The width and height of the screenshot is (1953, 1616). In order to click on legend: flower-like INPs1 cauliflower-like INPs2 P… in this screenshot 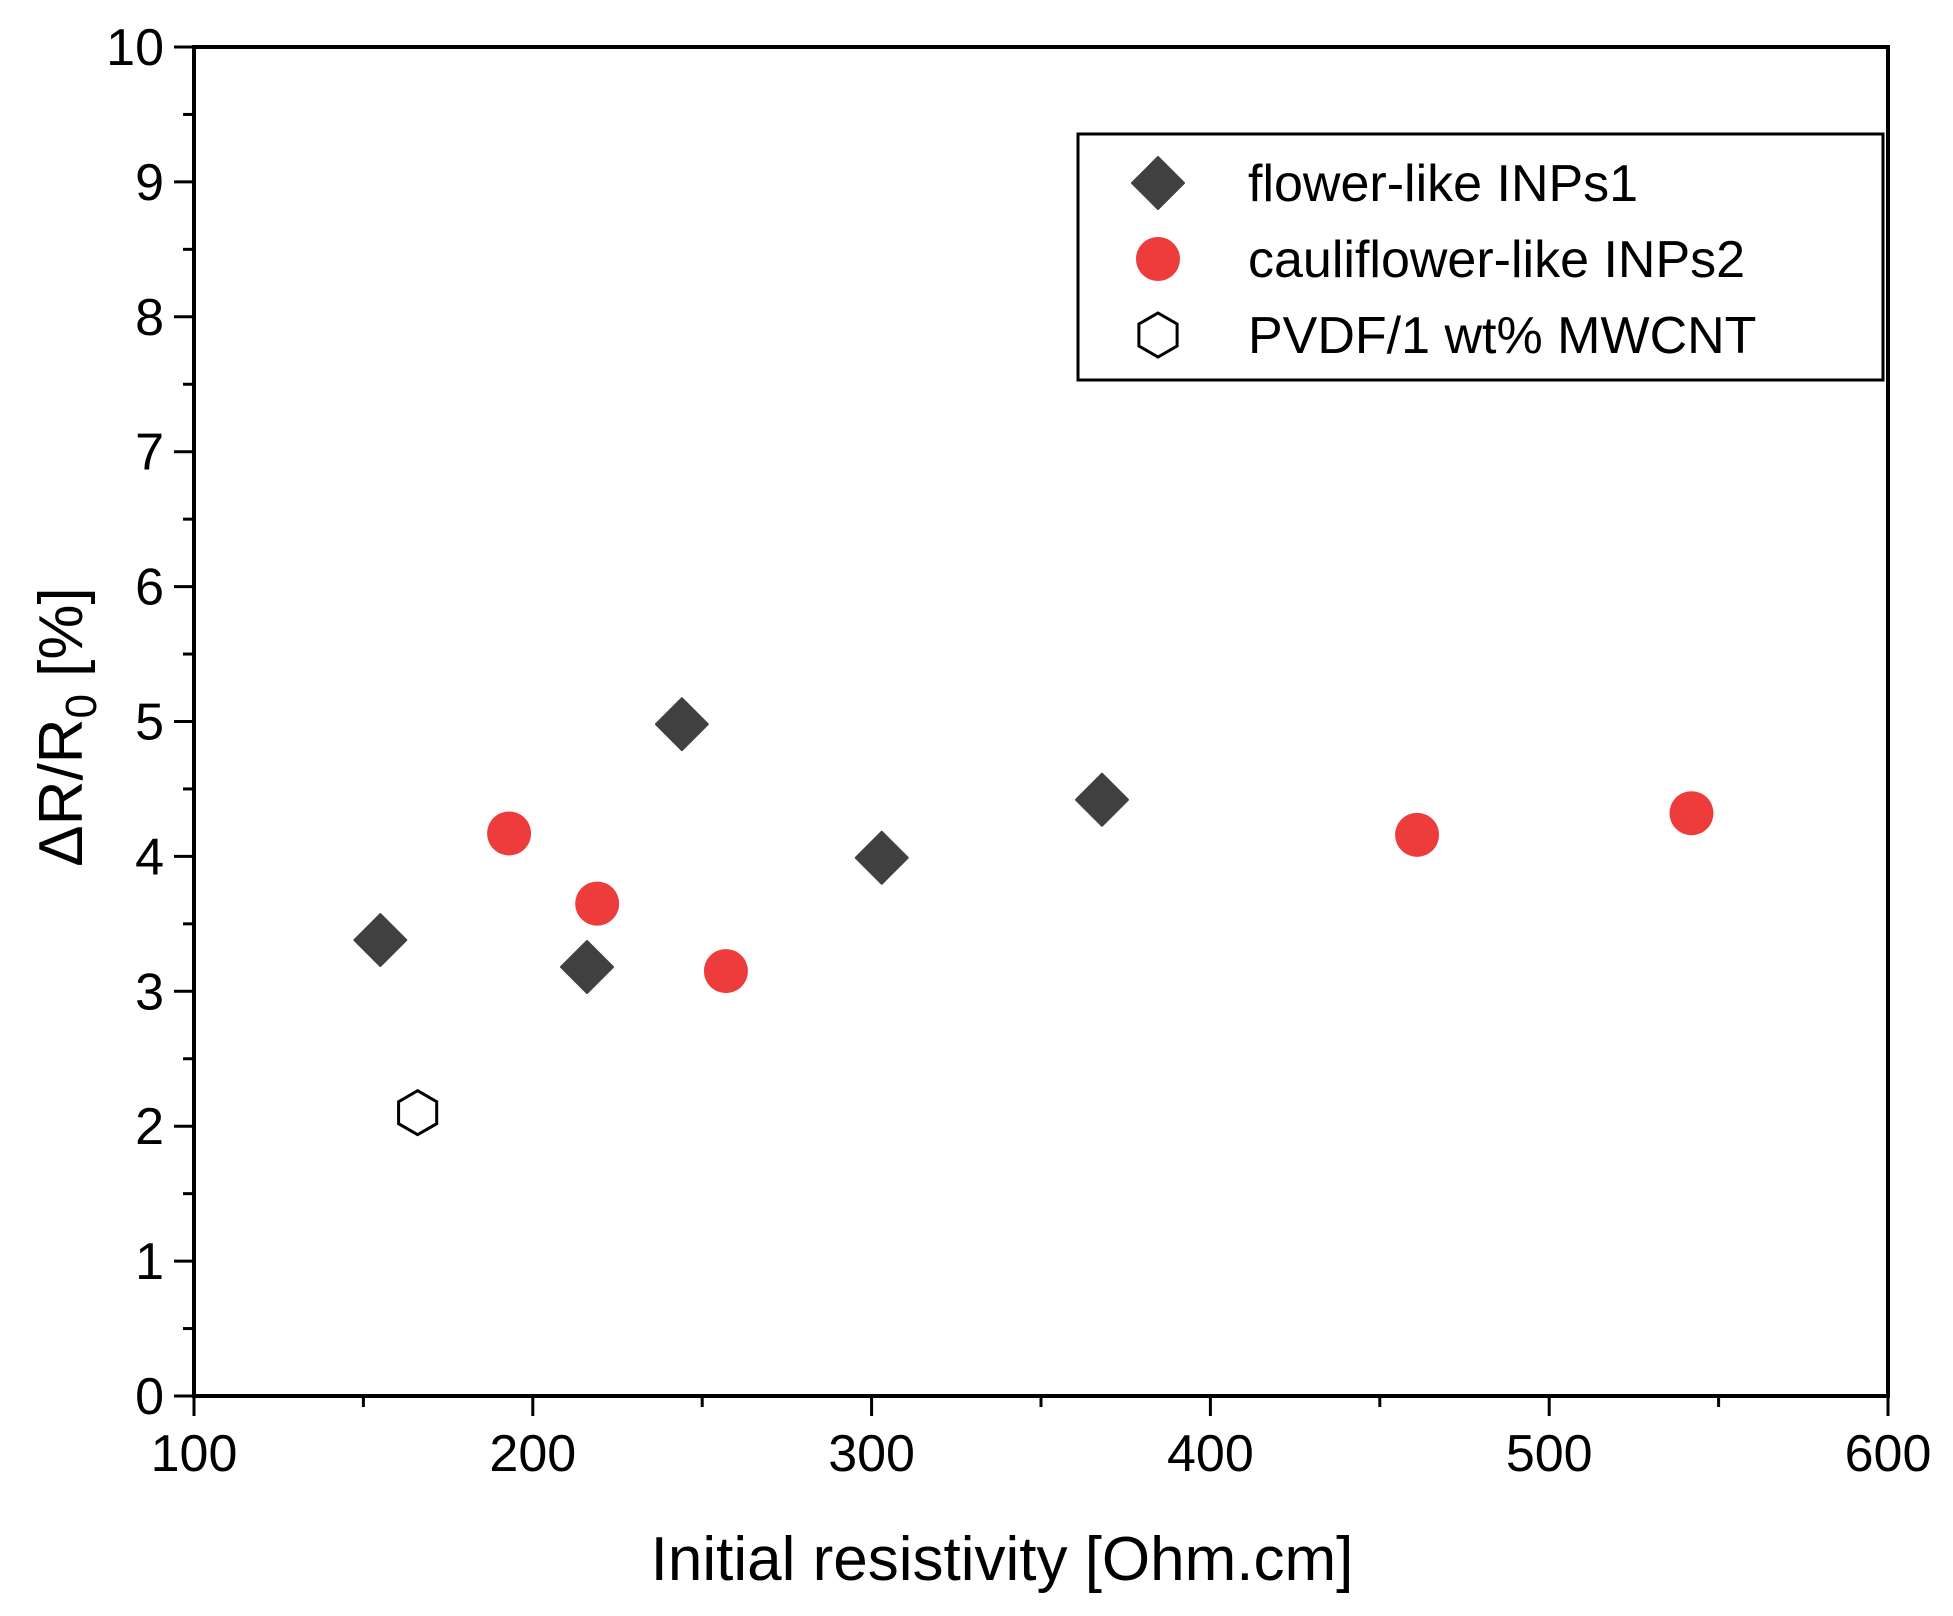, I will do `click(1480, 257)`.